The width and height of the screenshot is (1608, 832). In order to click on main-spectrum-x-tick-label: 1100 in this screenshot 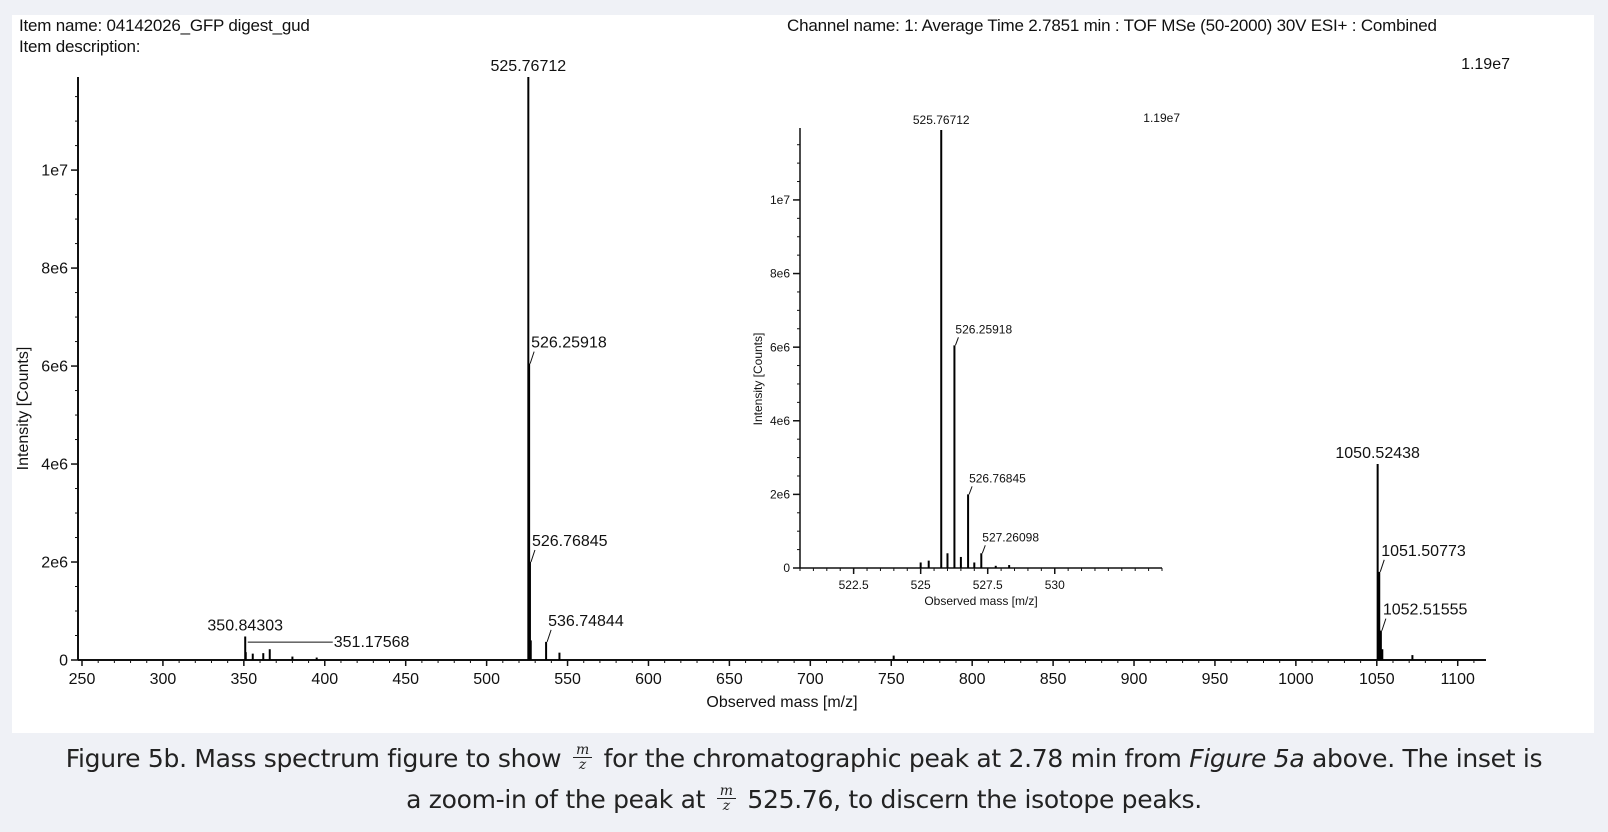, I will do `click(1458, 679)`.